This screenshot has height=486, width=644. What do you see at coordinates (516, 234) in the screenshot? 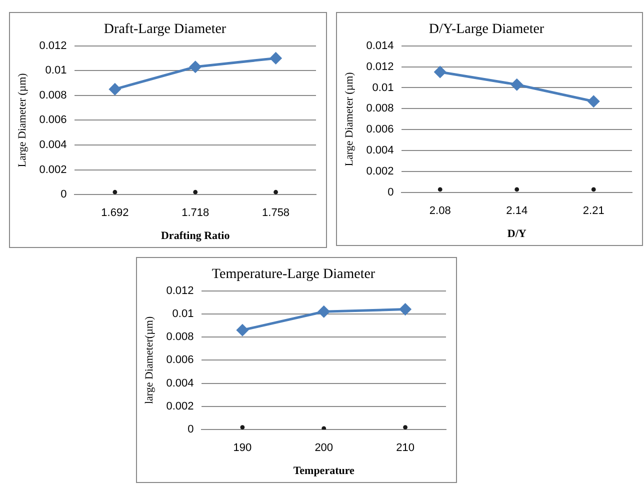
I see `x-axis-title: D/Y` at bounding box center [516, 234].